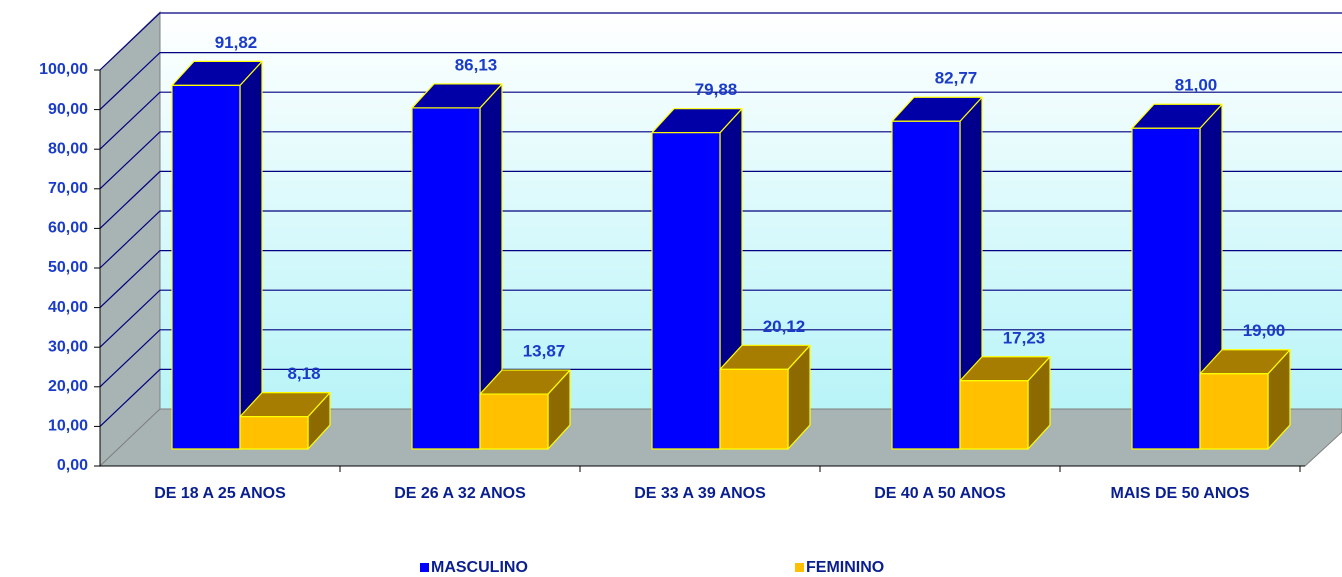 The image size is (1342, 577). I want to click on y-tick-label: 0,00, so click(72, 465).